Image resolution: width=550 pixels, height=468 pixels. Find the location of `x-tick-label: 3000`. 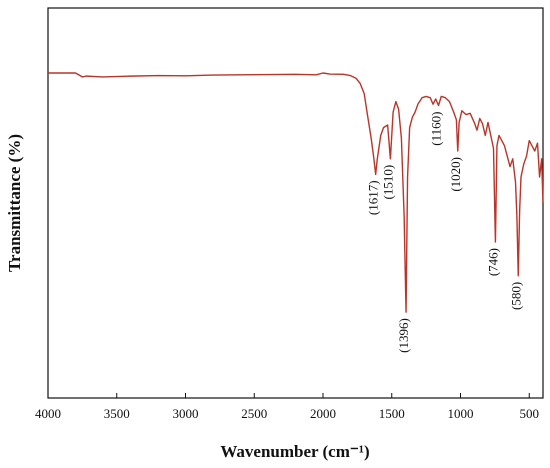

x-tick-label: 3000 is located at coordinates (186, 413).